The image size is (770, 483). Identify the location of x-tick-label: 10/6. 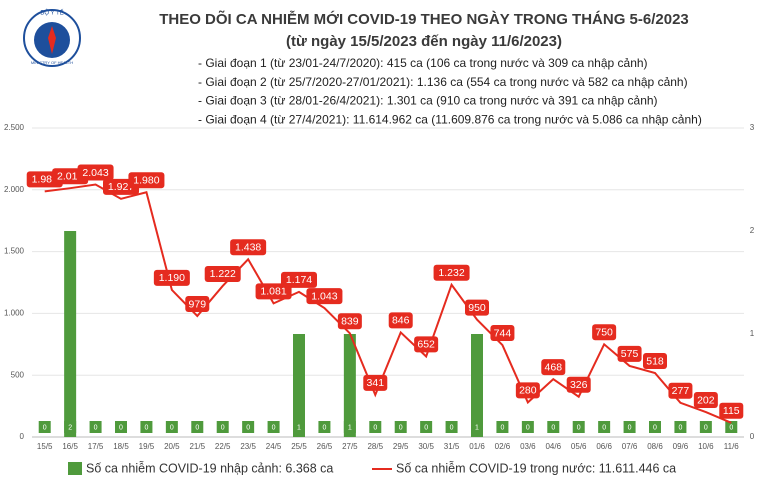
(706, 446).